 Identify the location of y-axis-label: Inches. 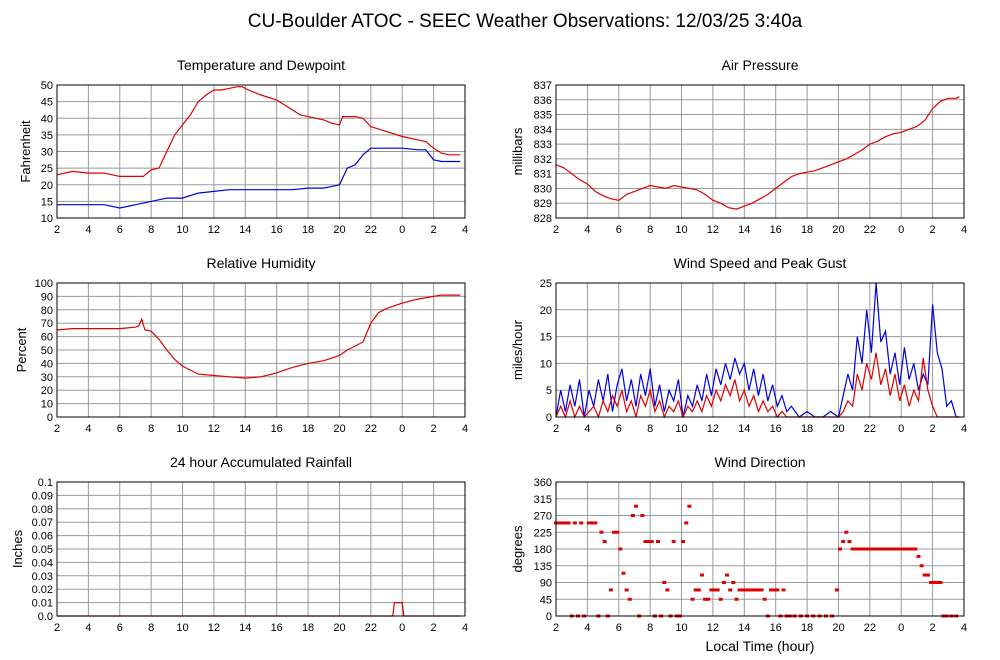
(17, 548).